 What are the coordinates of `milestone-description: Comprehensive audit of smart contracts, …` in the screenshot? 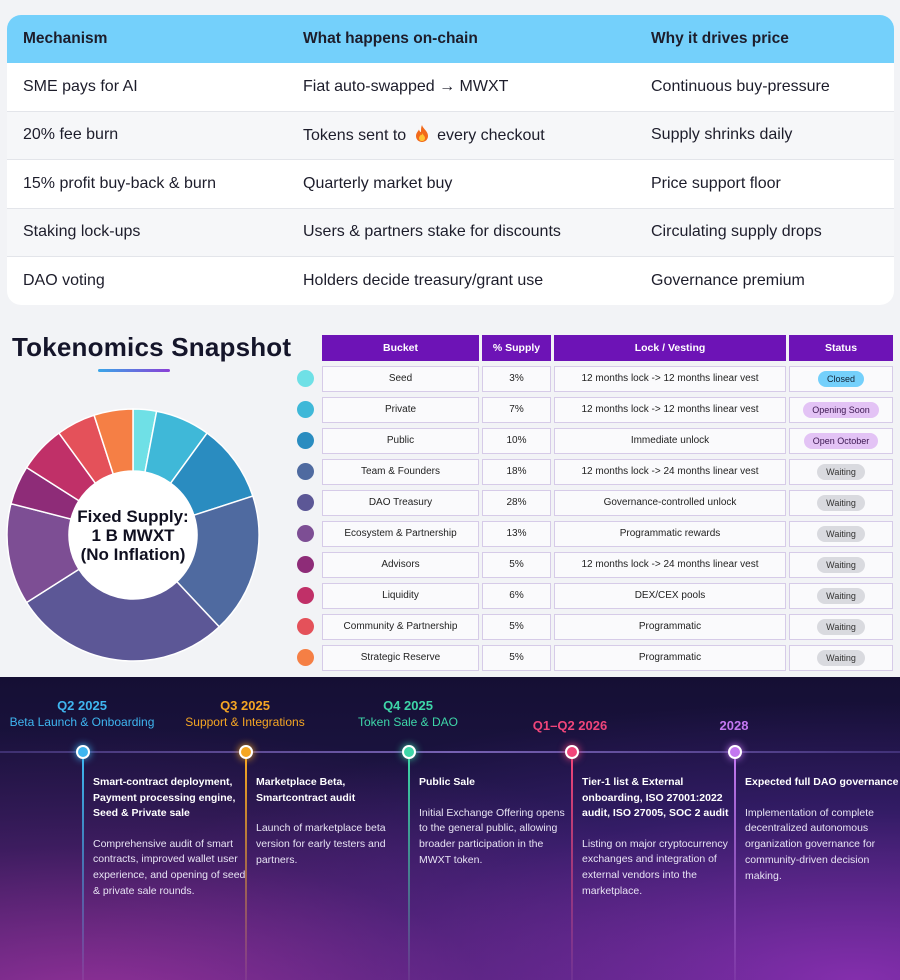 It's located at (169, 867).